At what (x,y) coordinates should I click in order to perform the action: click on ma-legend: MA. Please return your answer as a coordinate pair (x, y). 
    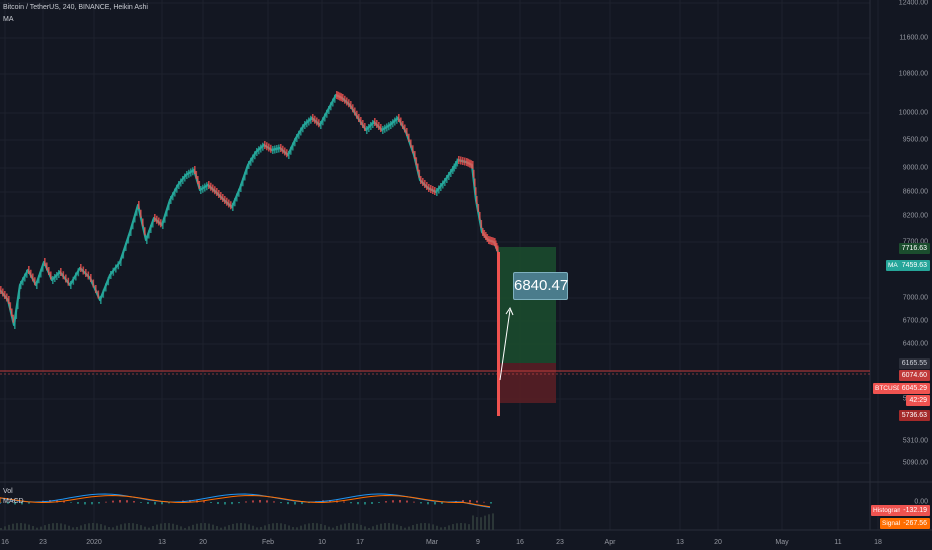
    Looking at the image, I should click on (8, 19).